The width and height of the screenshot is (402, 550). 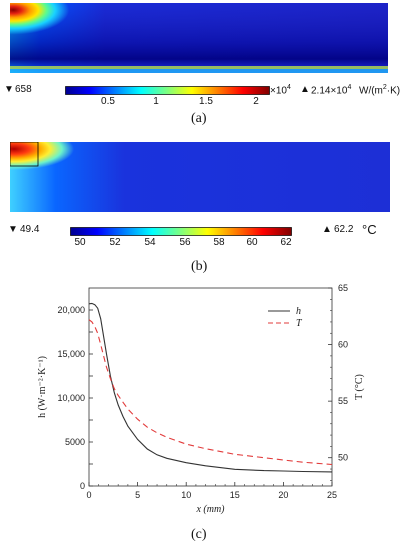 What do you see at coordinates (343, 458) in the screenshot?
I see `y-right-tick-label: 50` at bounding box center [343, 458].